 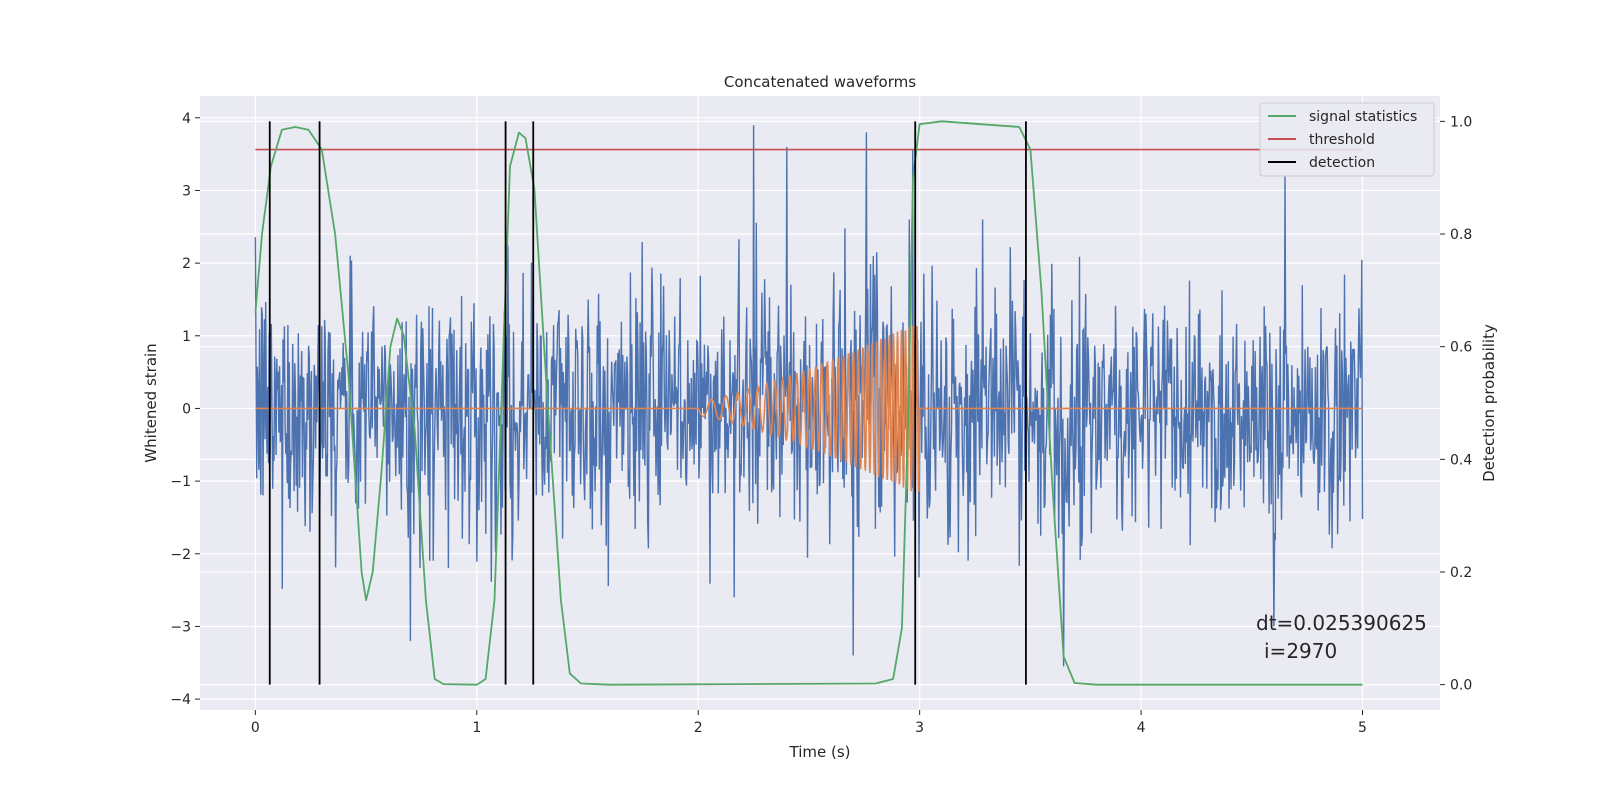 I want to click on x-tick-label: 2, so click(x=698, y=728).